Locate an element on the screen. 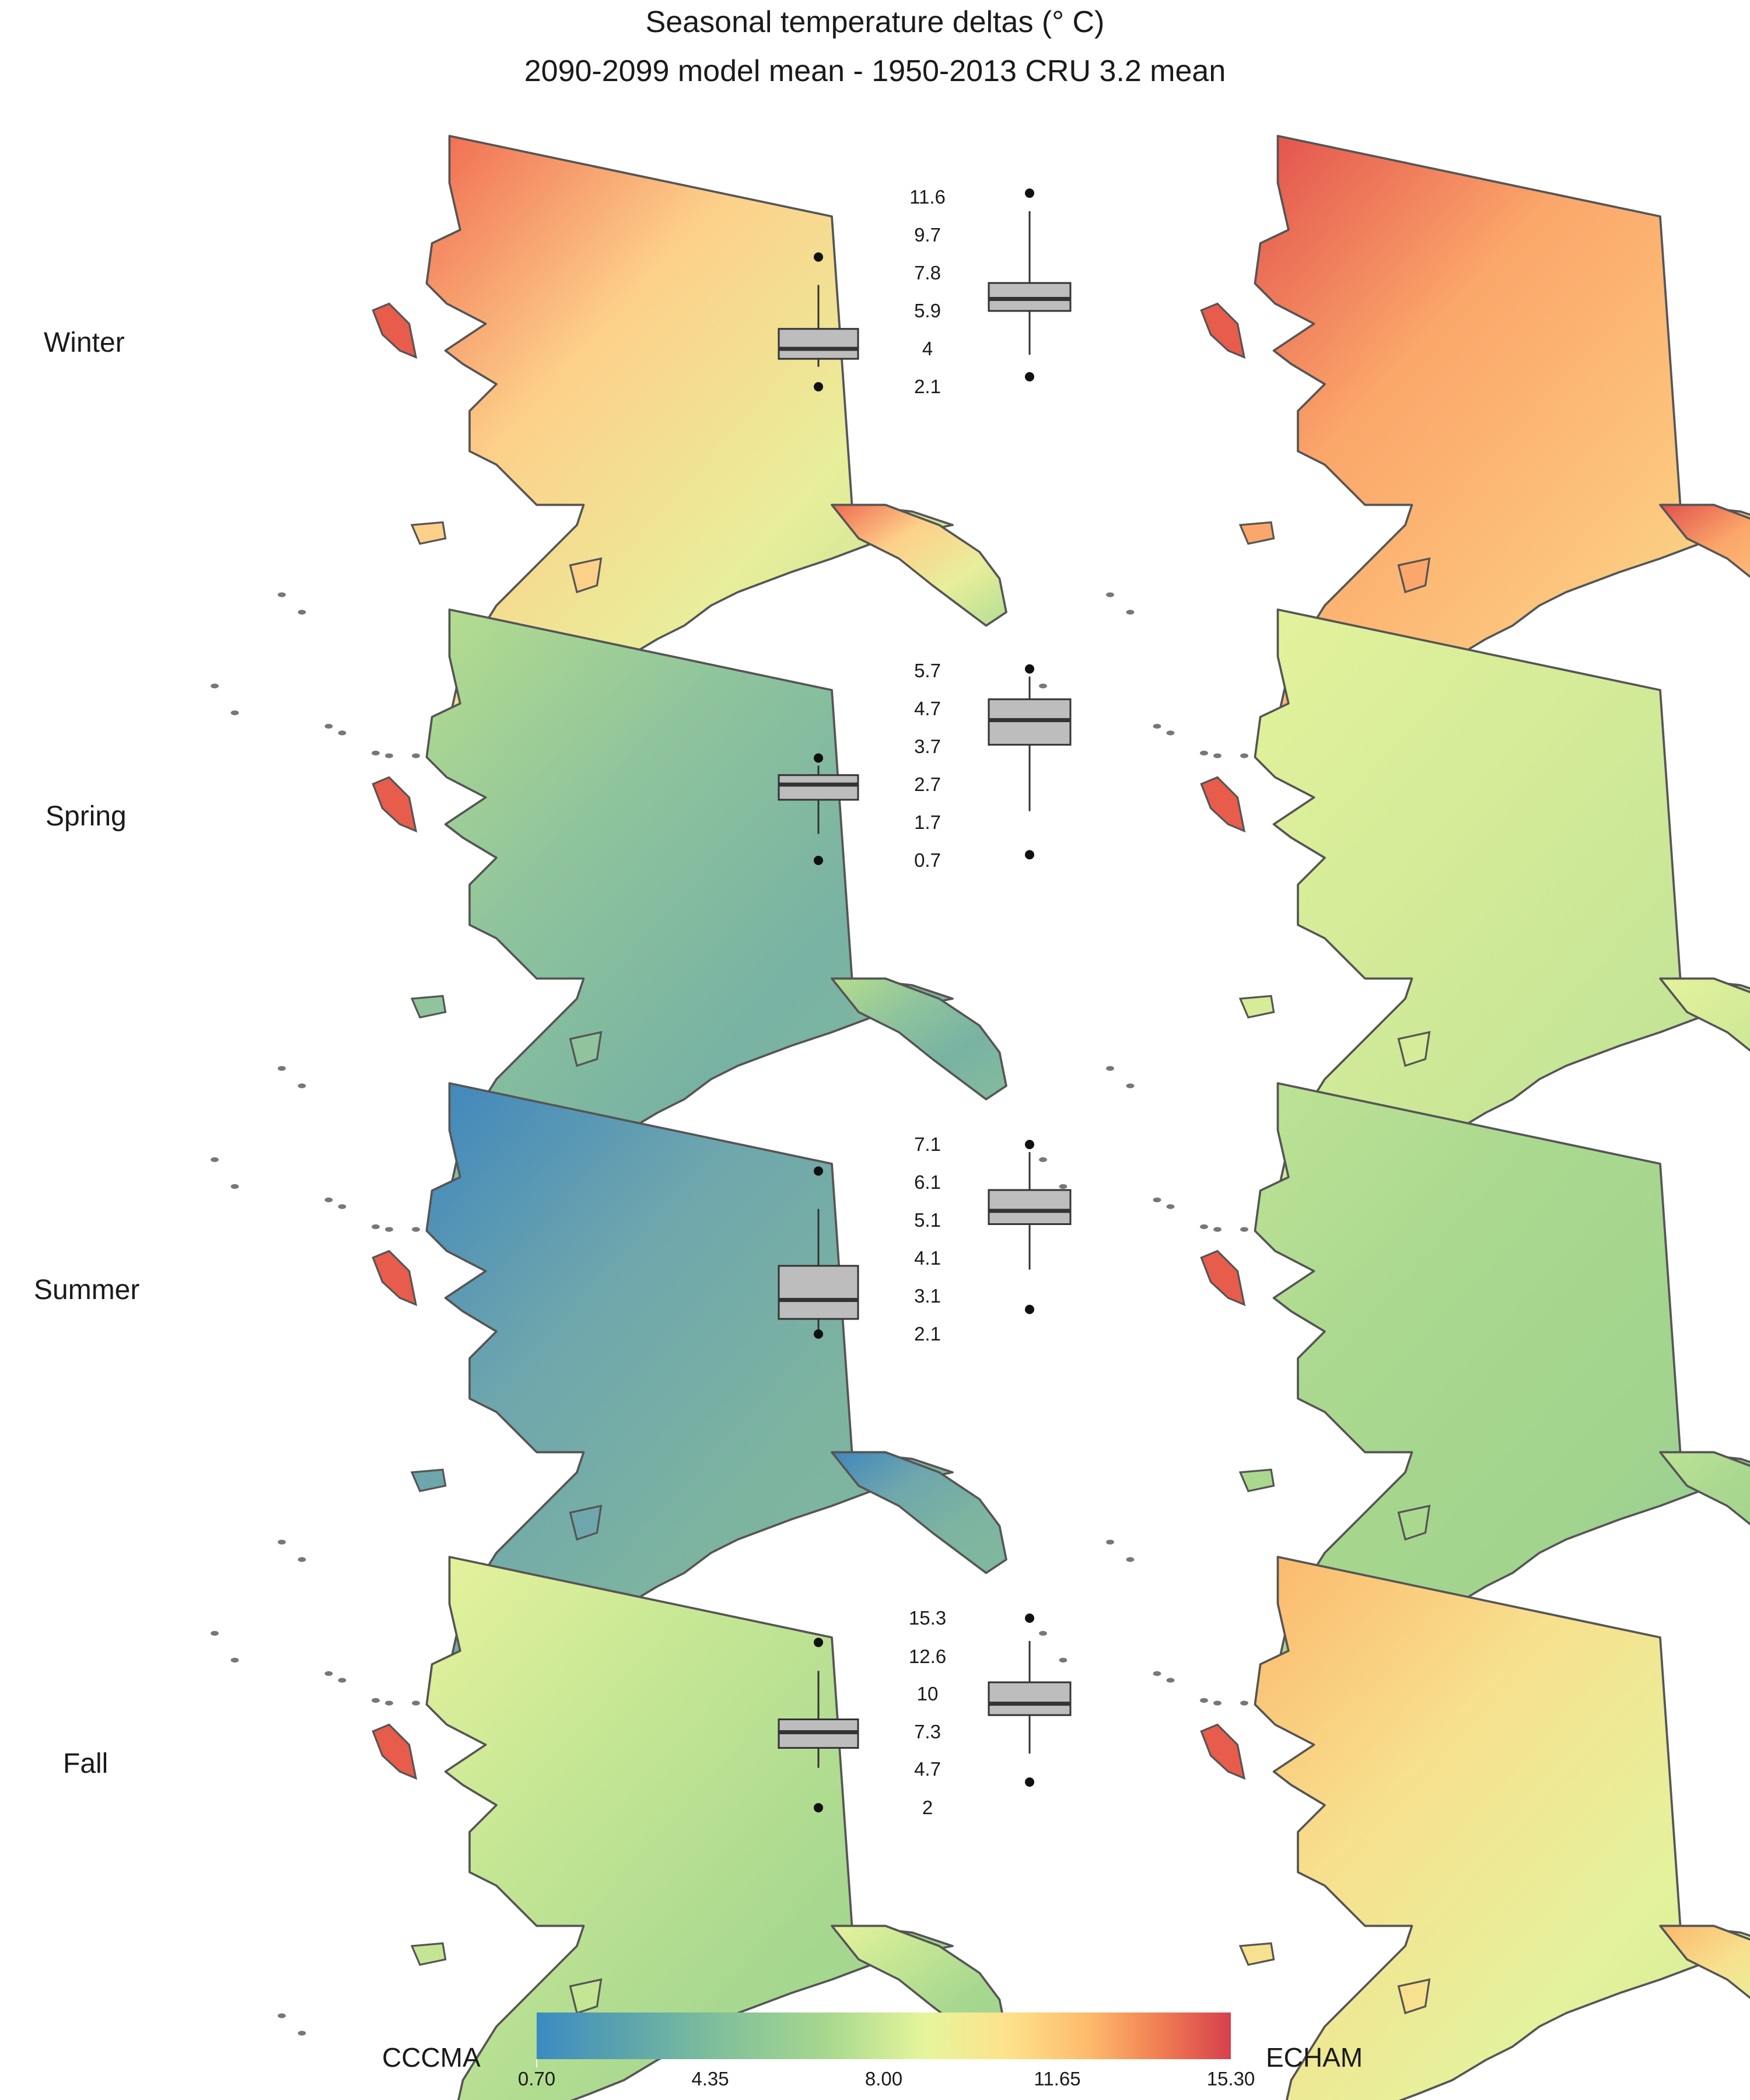  colorbar is located at coordinates (884, 2036).